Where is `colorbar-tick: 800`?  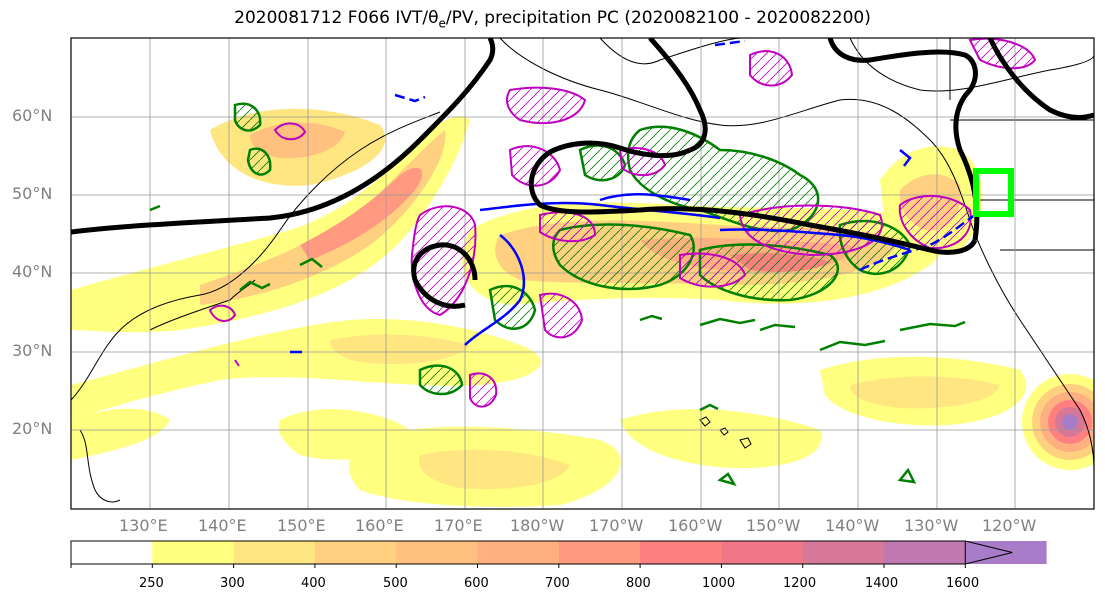
colorbar-tick: 800 is located at coordinates (638, 583).